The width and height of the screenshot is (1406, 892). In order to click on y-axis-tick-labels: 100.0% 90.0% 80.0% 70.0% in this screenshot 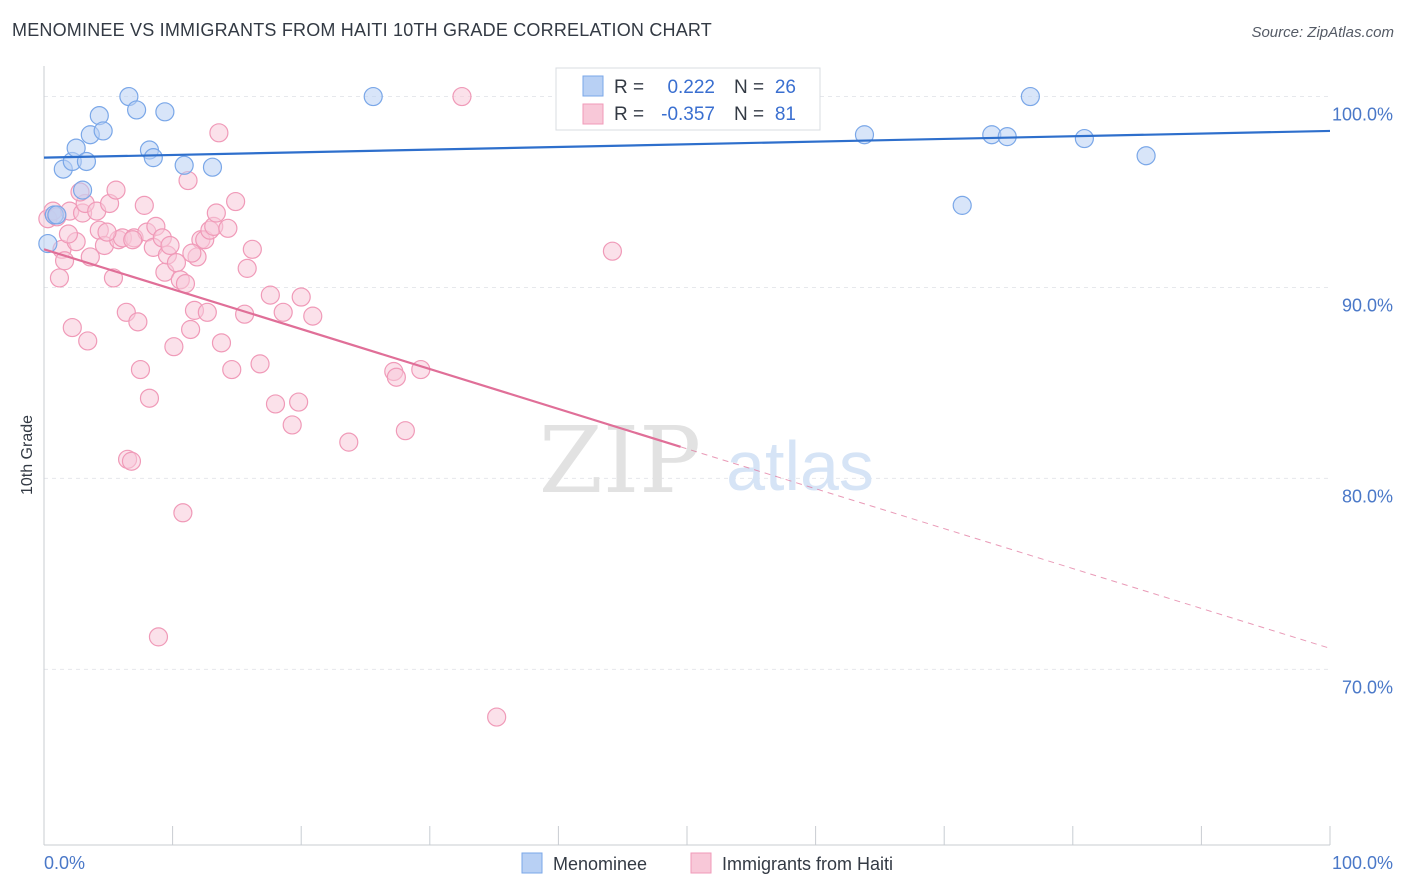, I will do `click(1362, 401)`.